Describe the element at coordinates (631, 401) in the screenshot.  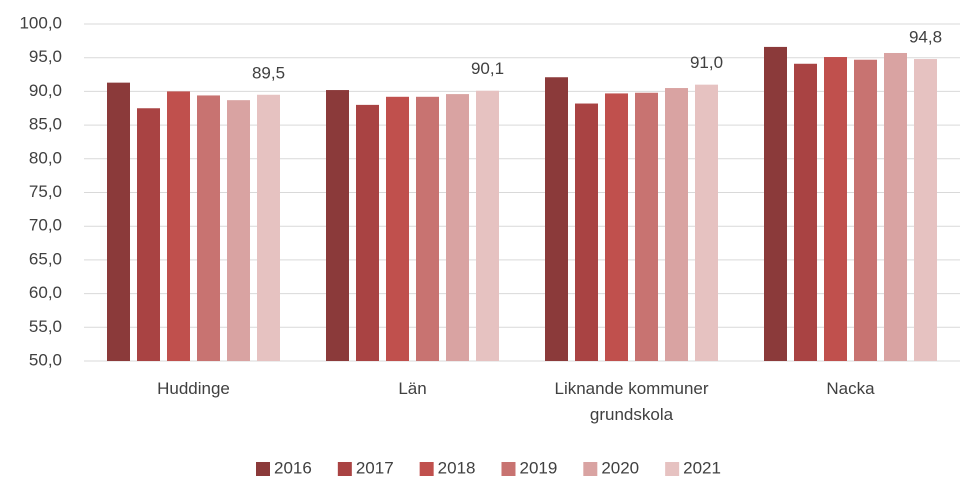
I see `x-tick-label: Liknande kommuner grundskola` at that location.